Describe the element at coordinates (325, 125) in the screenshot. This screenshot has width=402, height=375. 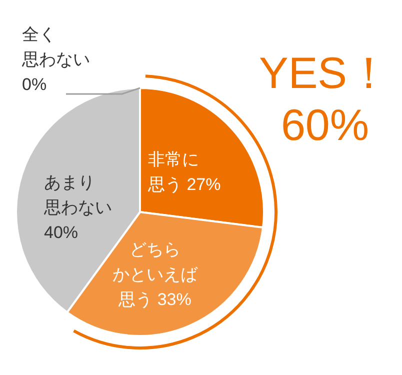
I see `text: 60%` at that location.